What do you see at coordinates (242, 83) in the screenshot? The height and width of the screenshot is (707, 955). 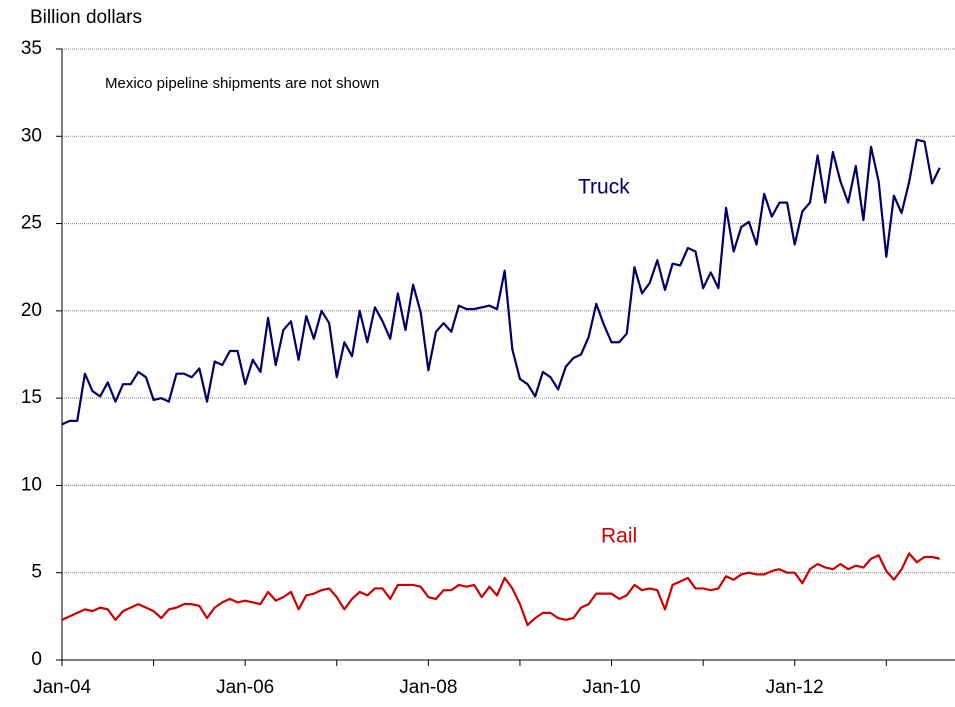 I see `annotation: Mexico pipeline shipments are not shown` at bounding box center [242, 83].